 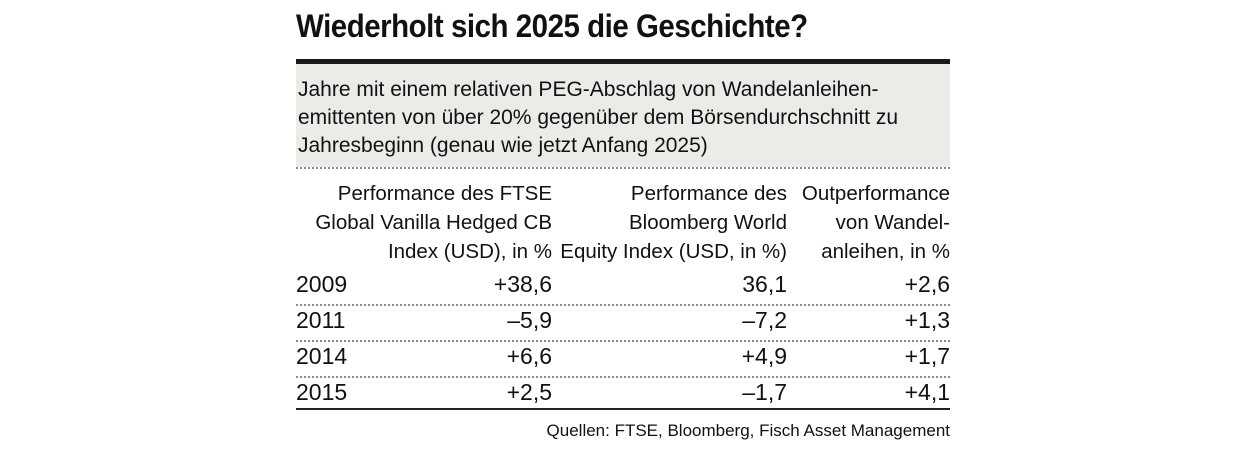 What do you see at coordinates (927, 320) in the screenshot?
I see `row-value: +1,3` at bounding box center [927, 320].